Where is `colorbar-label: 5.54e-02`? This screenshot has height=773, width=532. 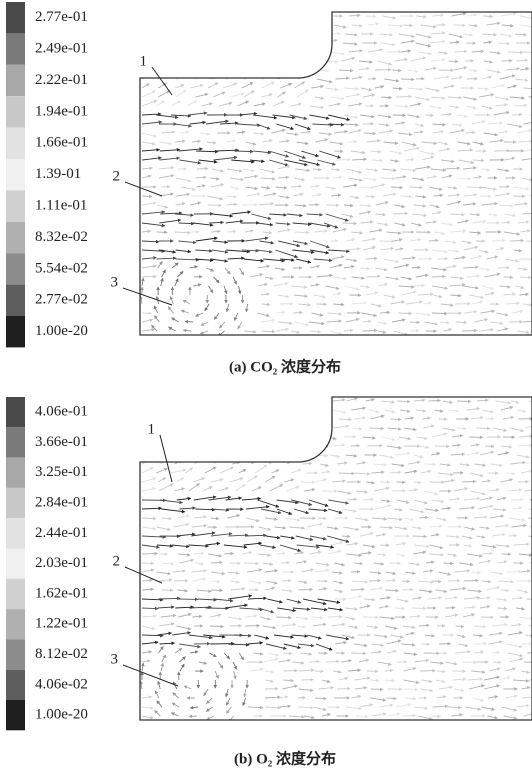
colorbar-label: 5.54e-02 is located at coordinates (61, 268).